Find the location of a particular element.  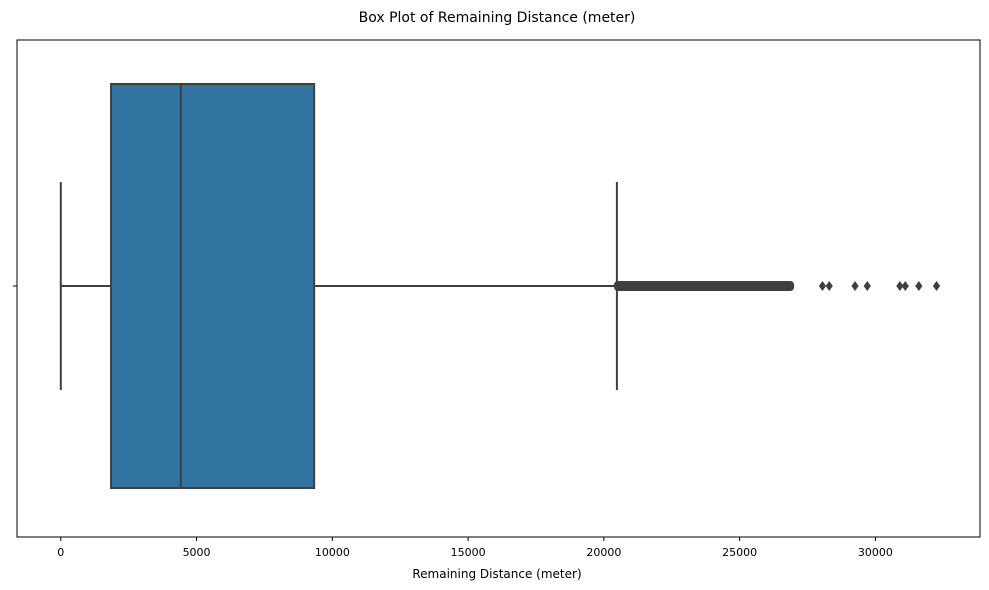

chart-title: Box Plot of Remaining Distance (meter) is located at coordinates (497, 18).